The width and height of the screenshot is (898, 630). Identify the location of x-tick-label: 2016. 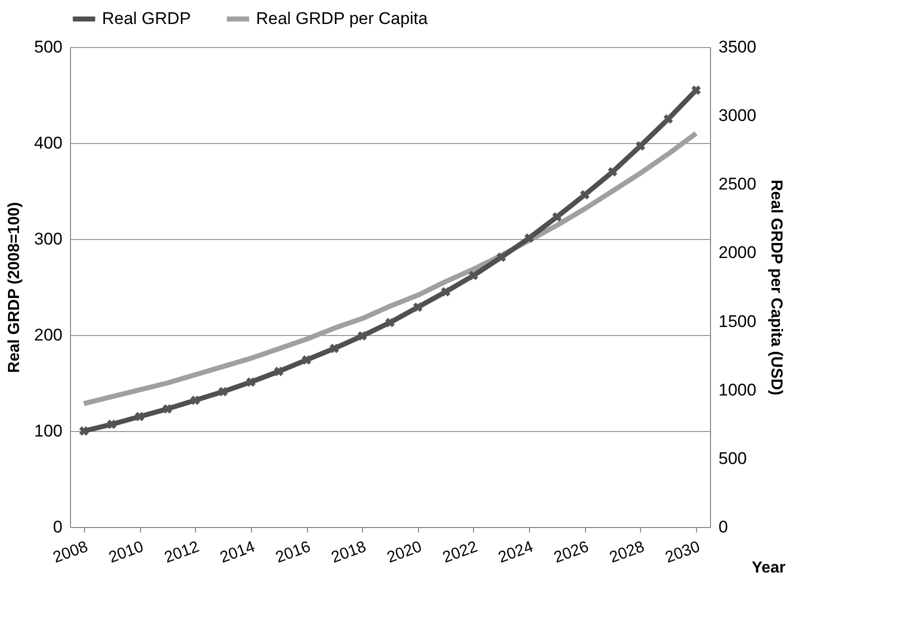
(293, 552).